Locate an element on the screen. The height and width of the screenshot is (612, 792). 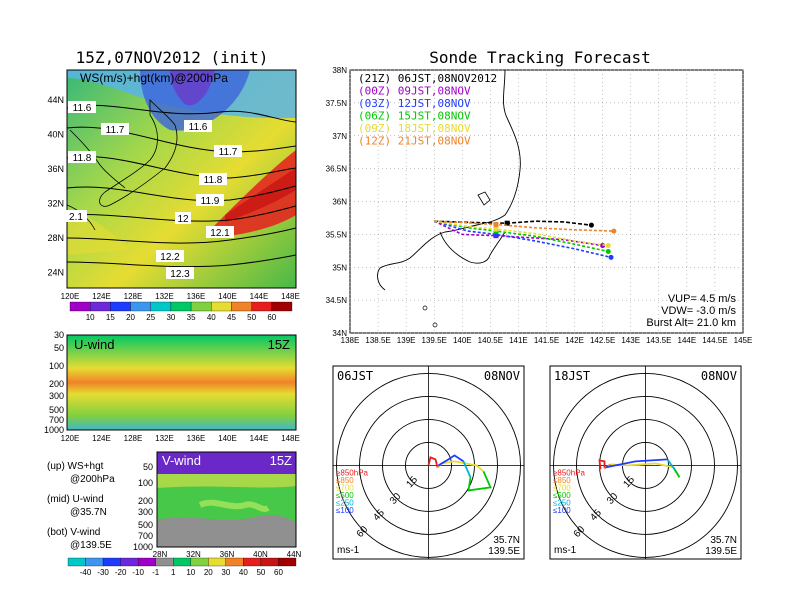
v-xtick: 40N is located at coordinates (260, 554).